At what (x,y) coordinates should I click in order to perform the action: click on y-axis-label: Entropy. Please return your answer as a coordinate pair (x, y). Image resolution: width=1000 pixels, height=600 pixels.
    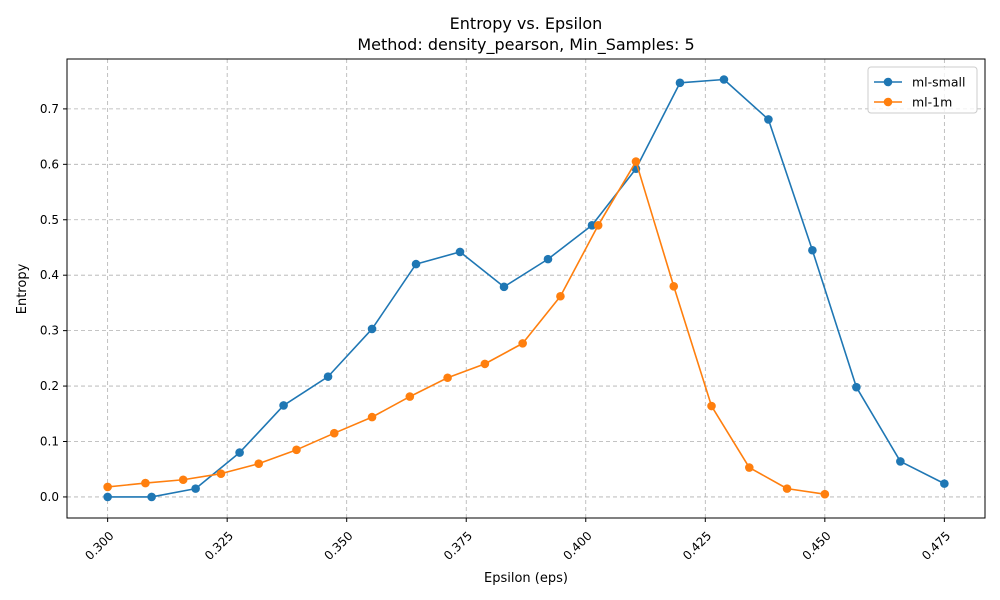
    Looking at the image, I should click on (22, 288).